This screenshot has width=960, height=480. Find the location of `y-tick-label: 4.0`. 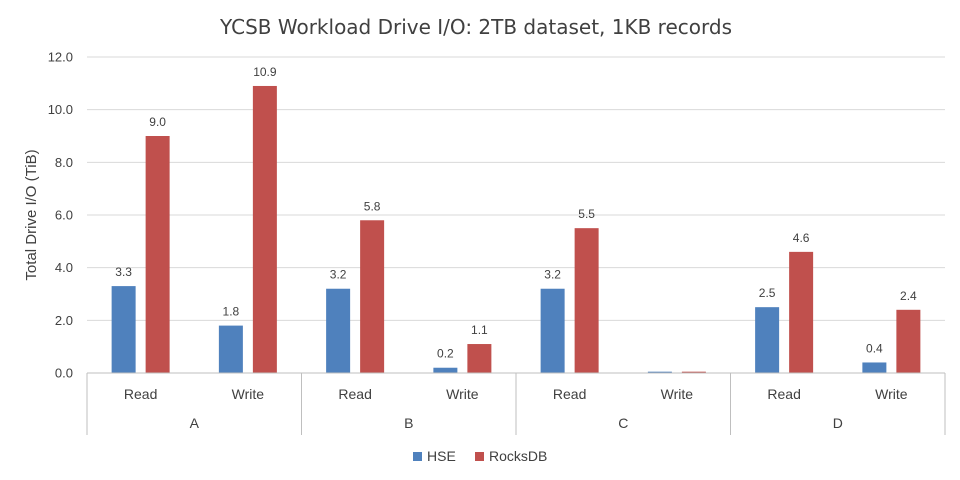

y-tick-label: 4.0 is located at coordinates (64, 267).